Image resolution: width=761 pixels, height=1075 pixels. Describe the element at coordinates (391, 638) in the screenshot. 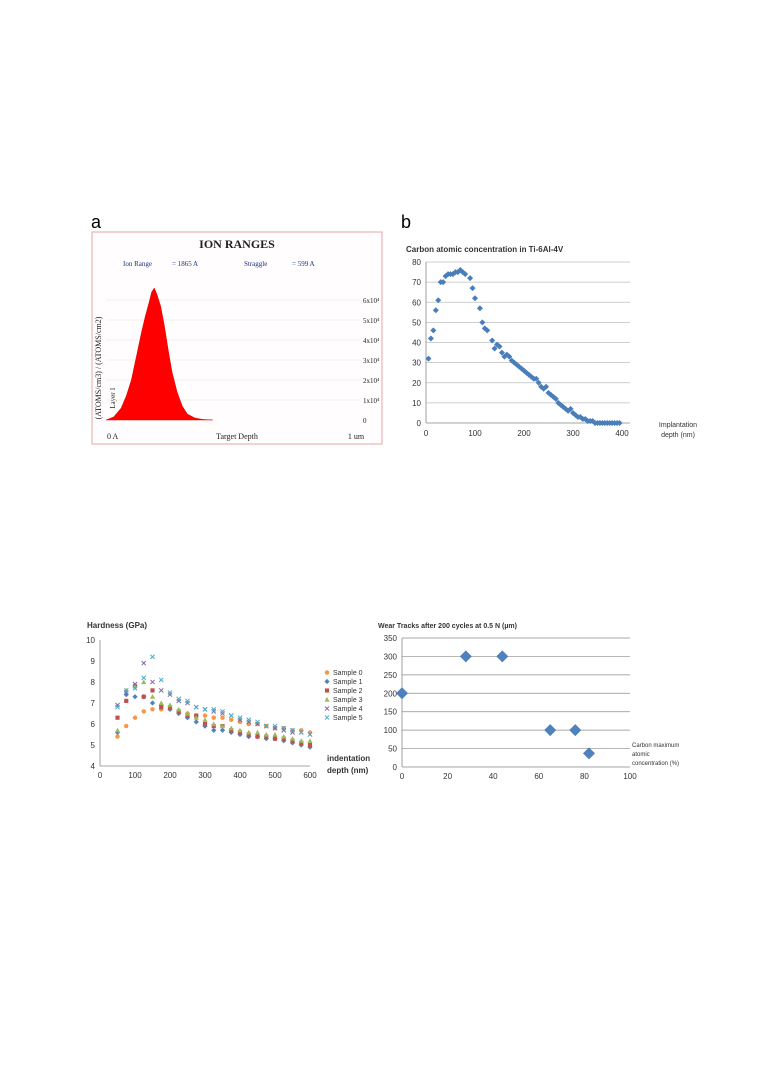

I see `wear-tracks-y-tick-label: 350` at that location.